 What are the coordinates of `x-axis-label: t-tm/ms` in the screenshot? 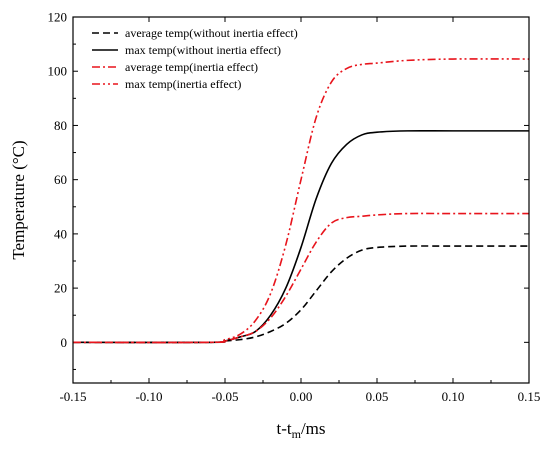 It's located at (300, 430).